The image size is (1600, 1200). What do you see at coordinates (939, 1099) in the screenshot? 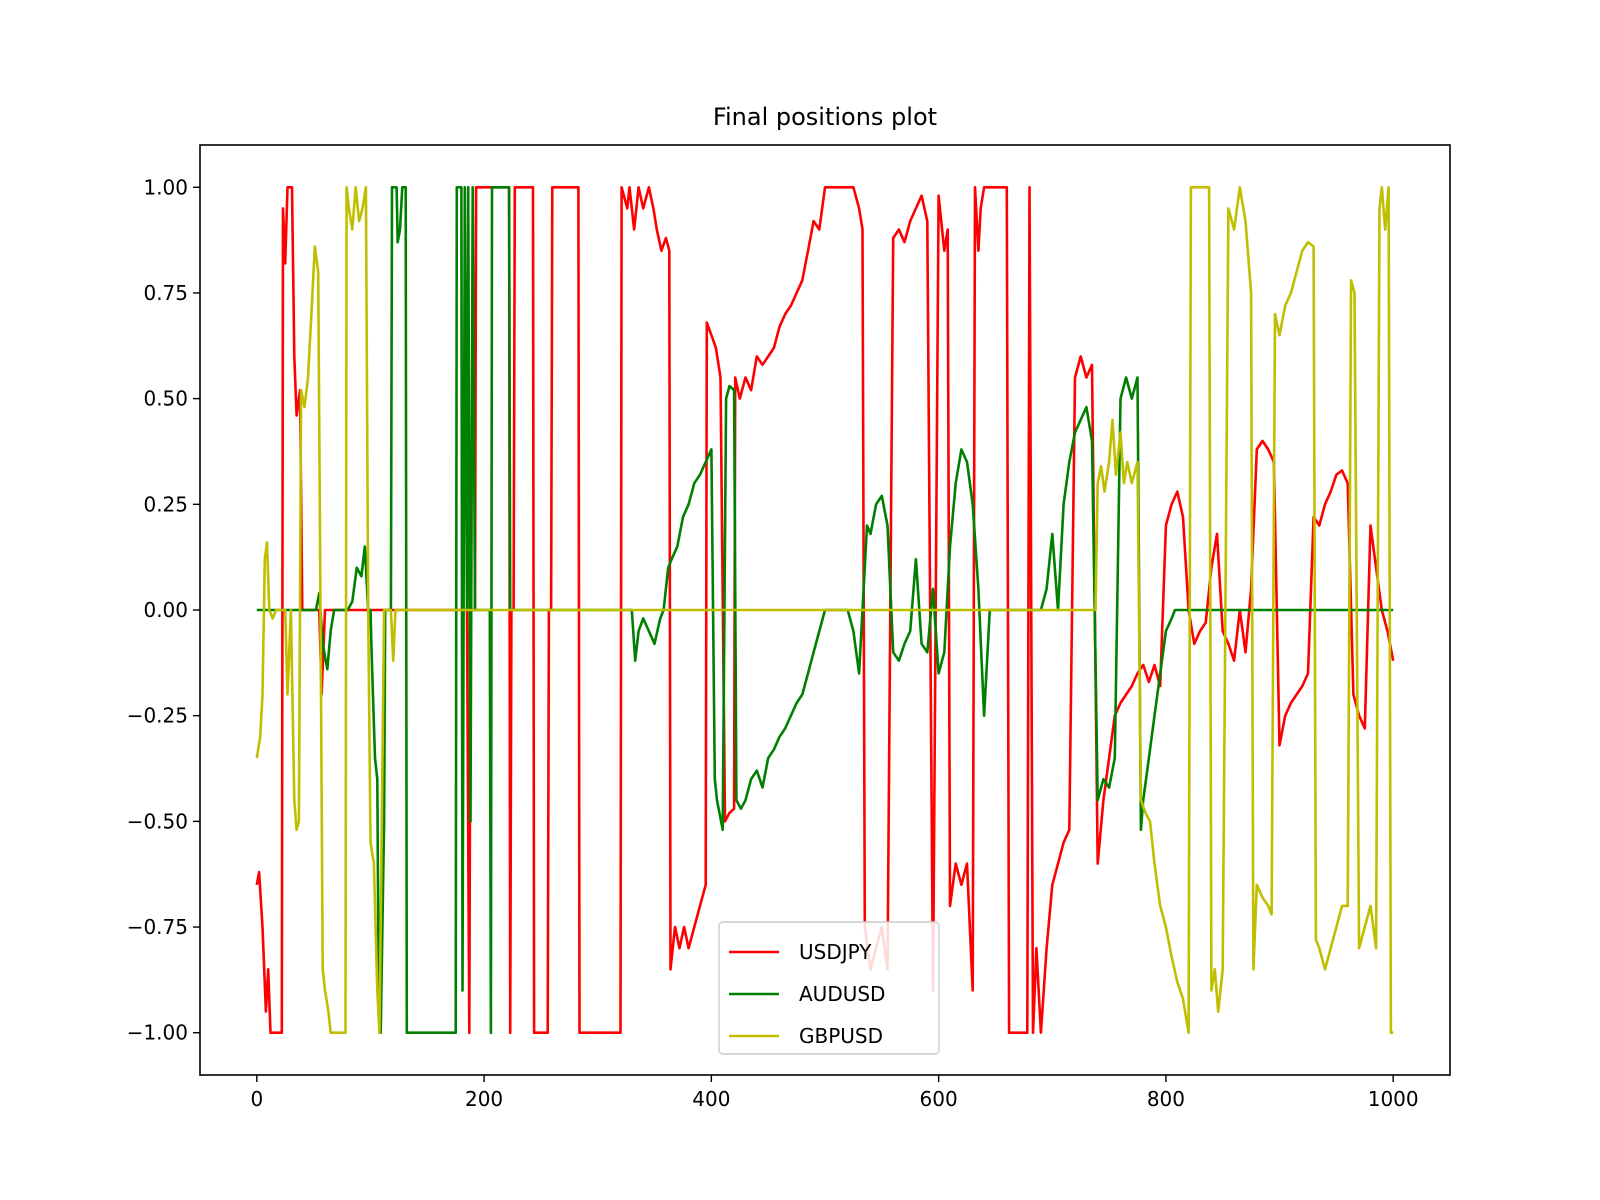
I see `x-tick-label: 600` at bounding box center [939, 1099].